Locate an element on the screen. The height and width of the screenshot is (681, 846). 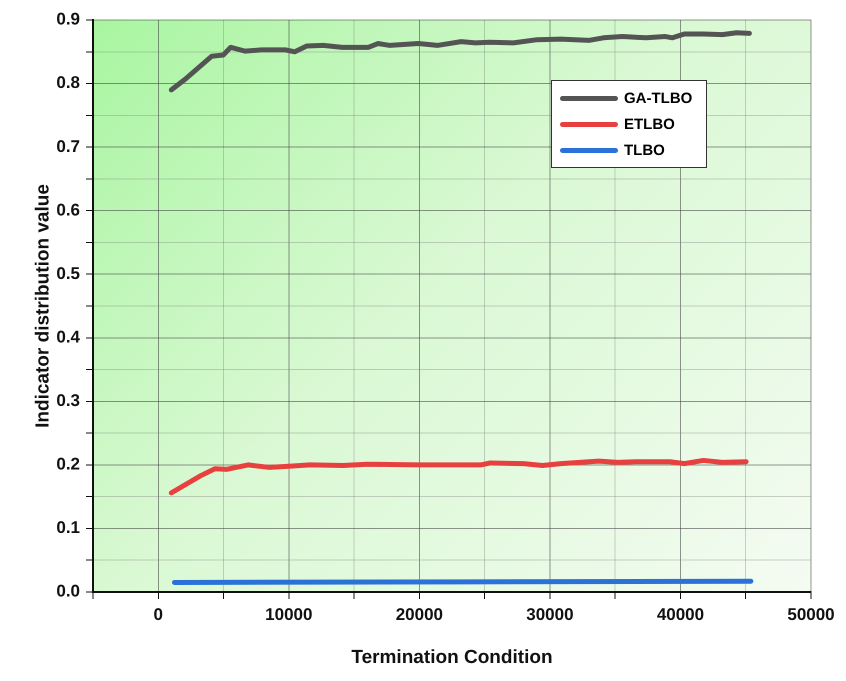
y-tick-label: 0.2 is located at coordinates (68, 464).